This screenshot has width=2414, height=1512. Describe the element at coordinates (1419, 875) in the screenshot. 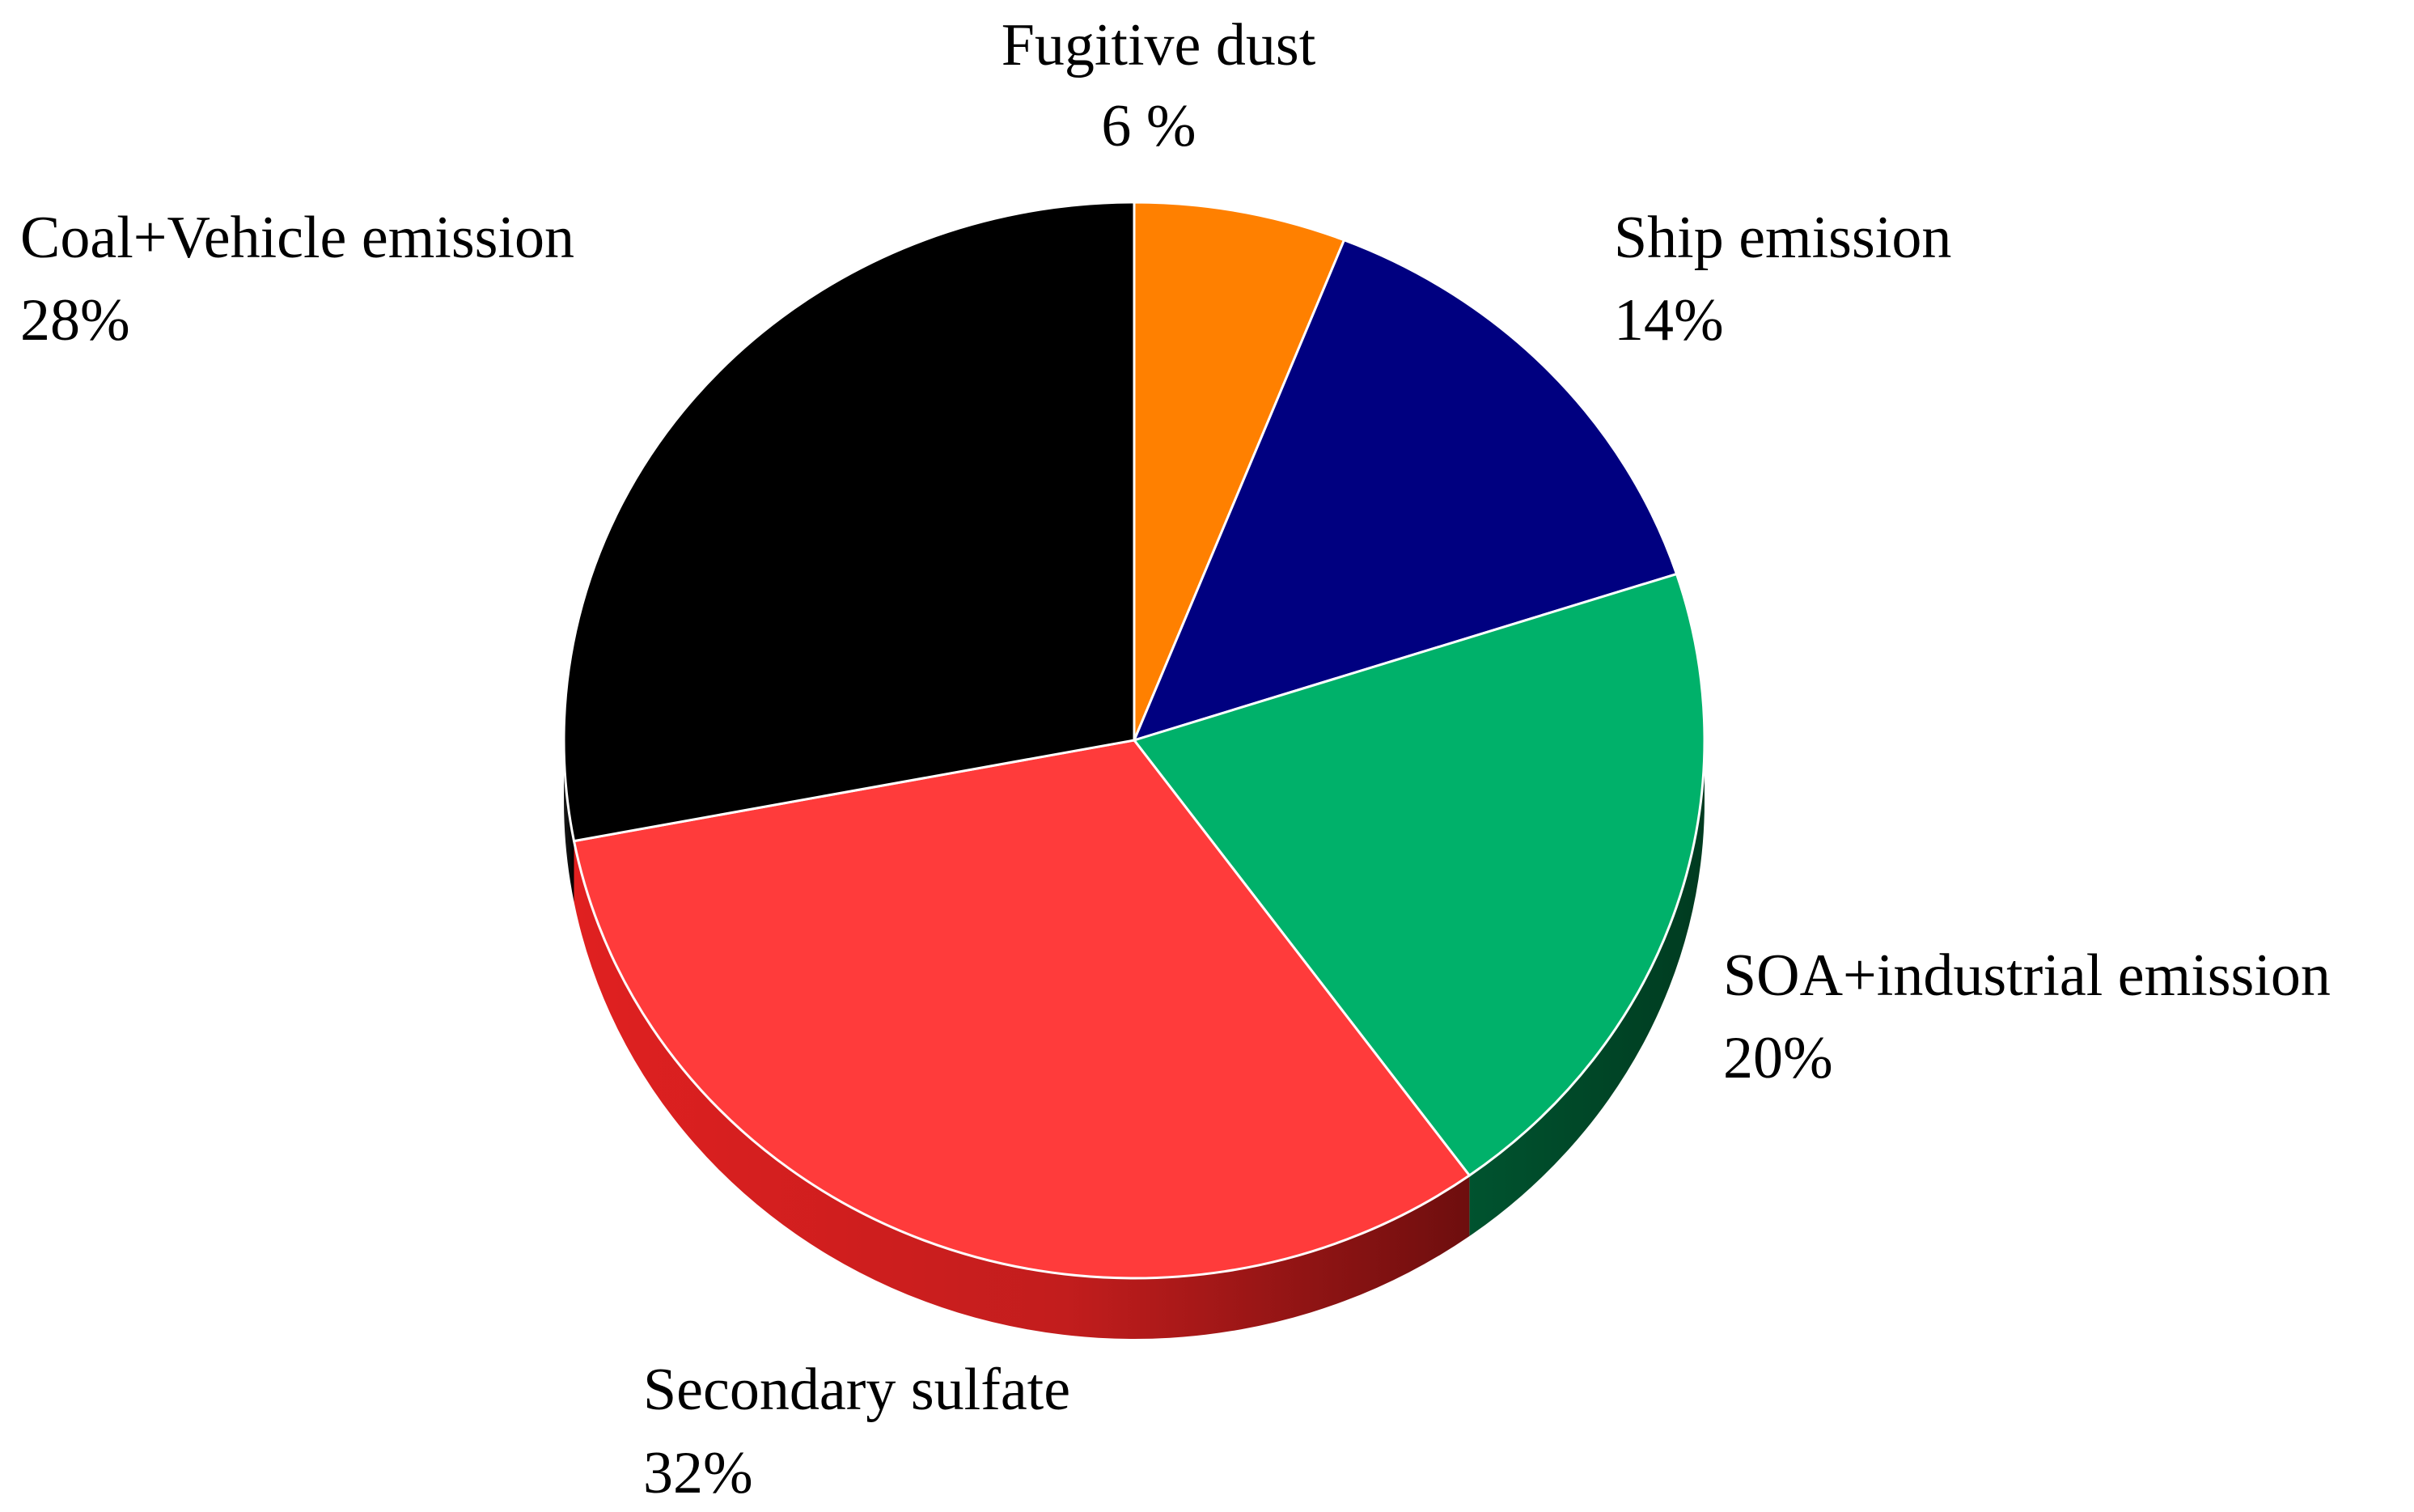

I see `slice-soa-industrial-emission` at that location.